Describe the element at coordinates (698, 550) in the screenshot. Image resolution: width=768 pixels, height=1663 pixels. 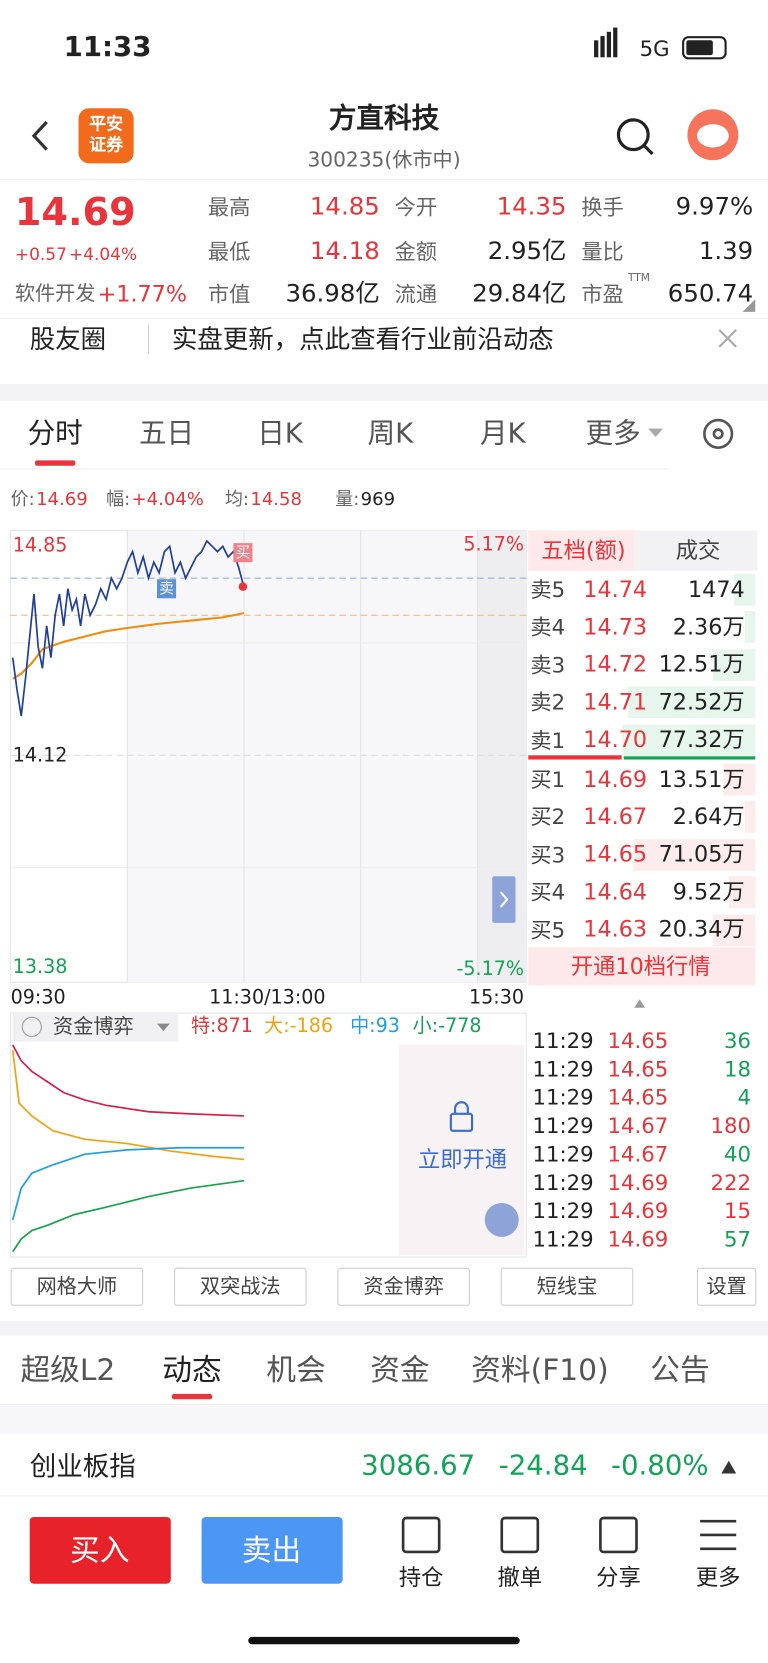
I see `ob-tab: 成交` at that location.